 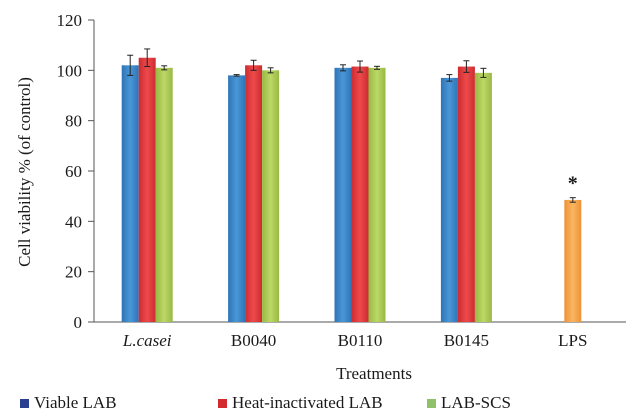 I want to click on y-tick-label: 60, so click(x=73, y=171).